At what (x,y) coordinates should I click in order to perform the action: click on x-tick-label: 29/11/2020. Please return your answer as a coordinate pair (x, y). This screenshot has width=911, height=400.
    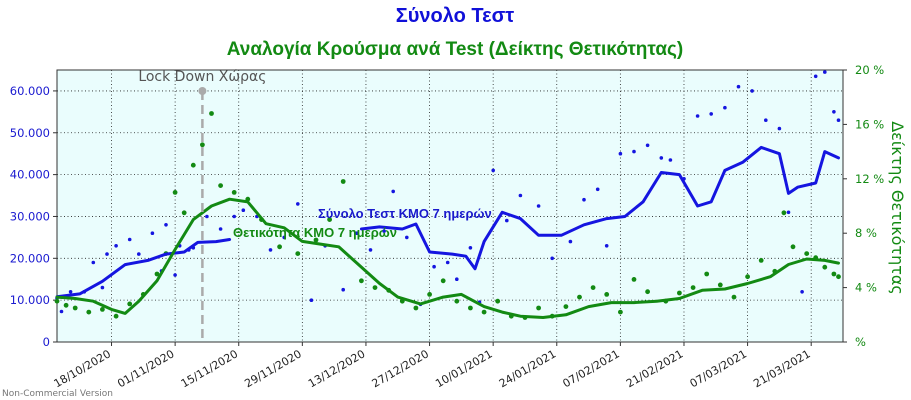
    Looking at the image, I should click on (272, 368).